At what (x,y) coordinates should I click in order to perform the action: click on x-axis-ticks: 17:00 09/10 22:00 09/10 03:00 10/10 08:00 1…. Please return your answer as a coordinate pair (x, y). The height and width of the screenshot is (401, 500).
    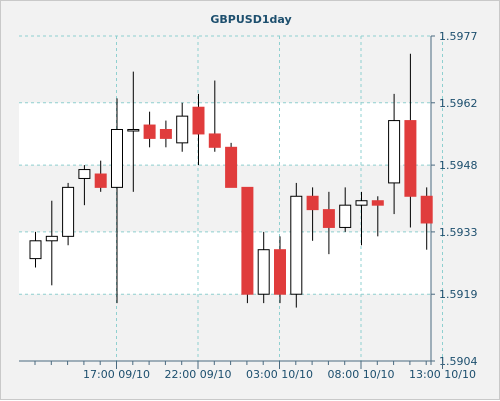
    Looking at the image, I should click on (255, 371).